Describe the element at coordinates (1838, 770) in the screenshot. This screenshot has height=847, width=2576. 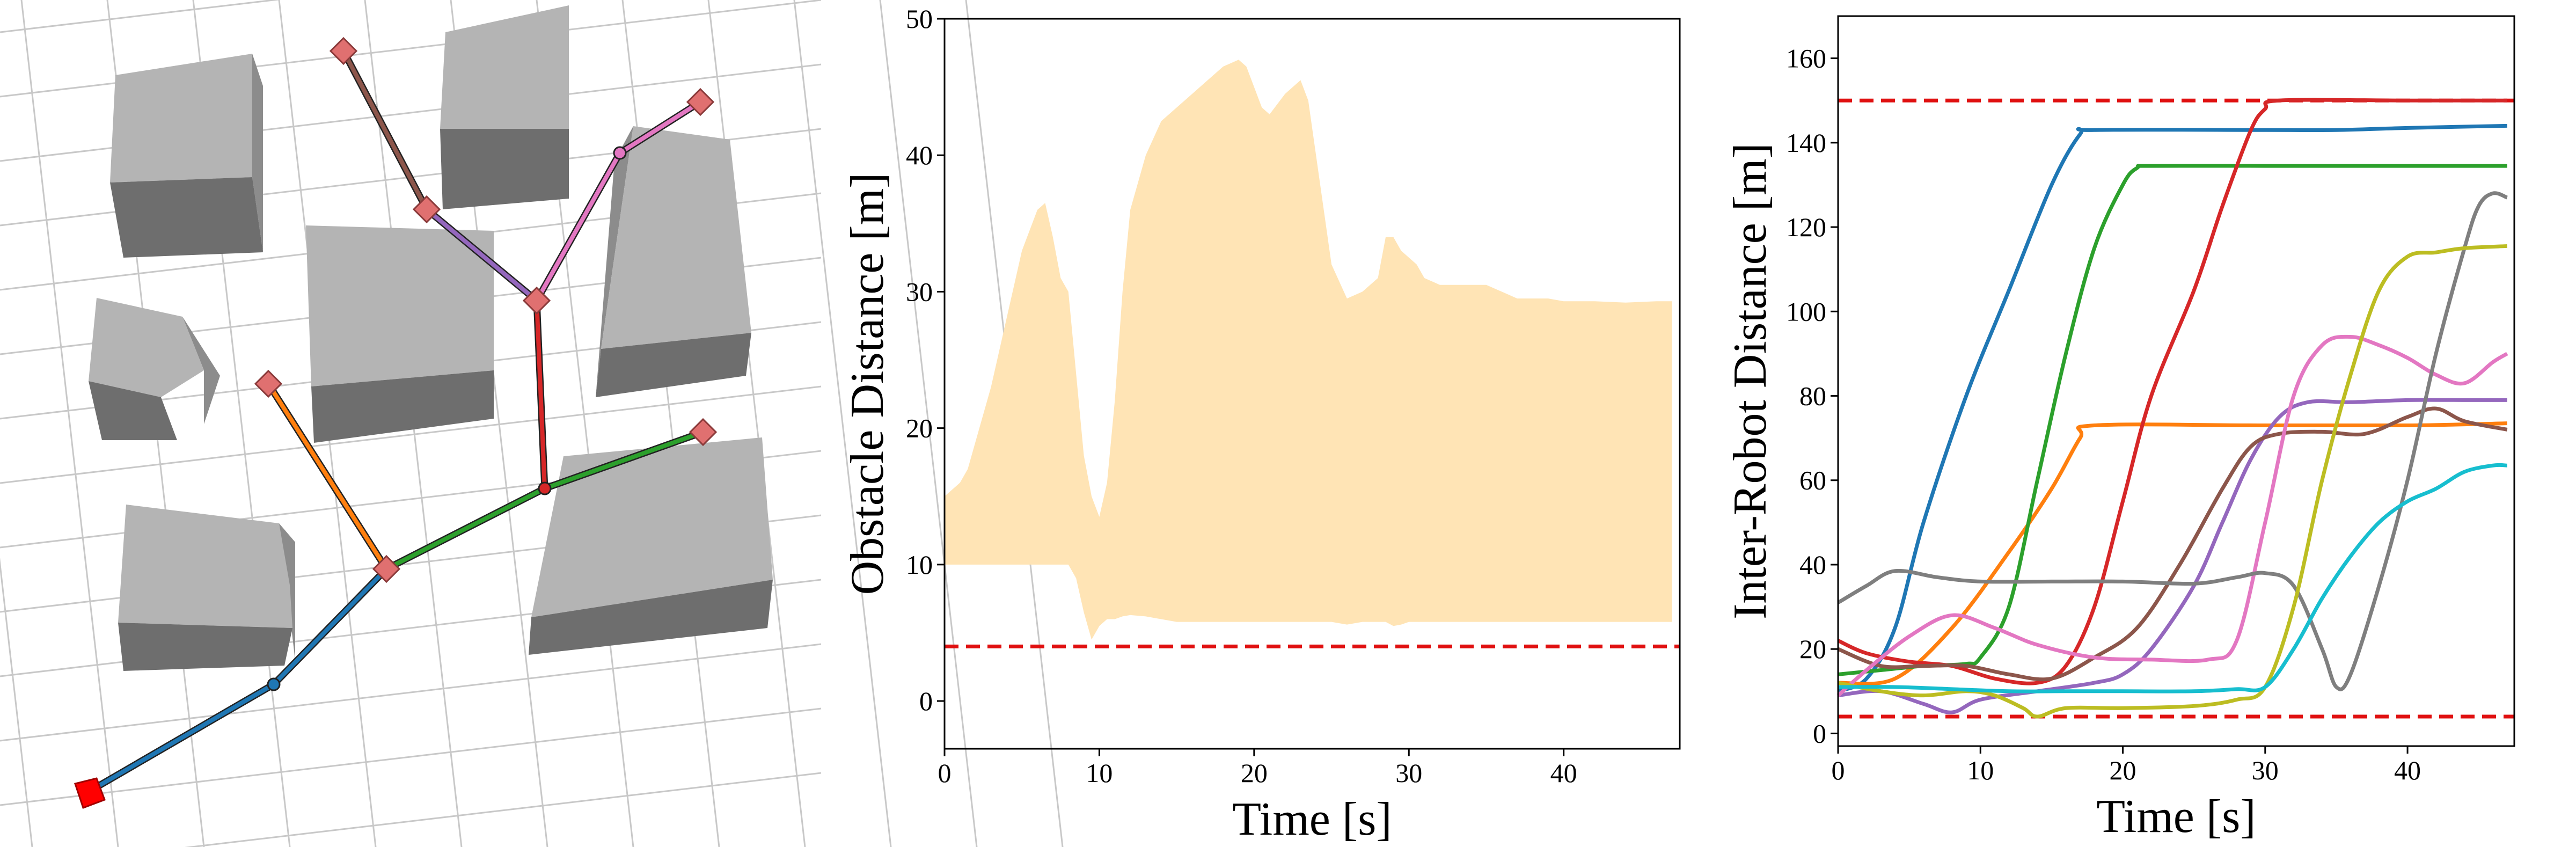
I see `x-tick-label: 0` at that location.